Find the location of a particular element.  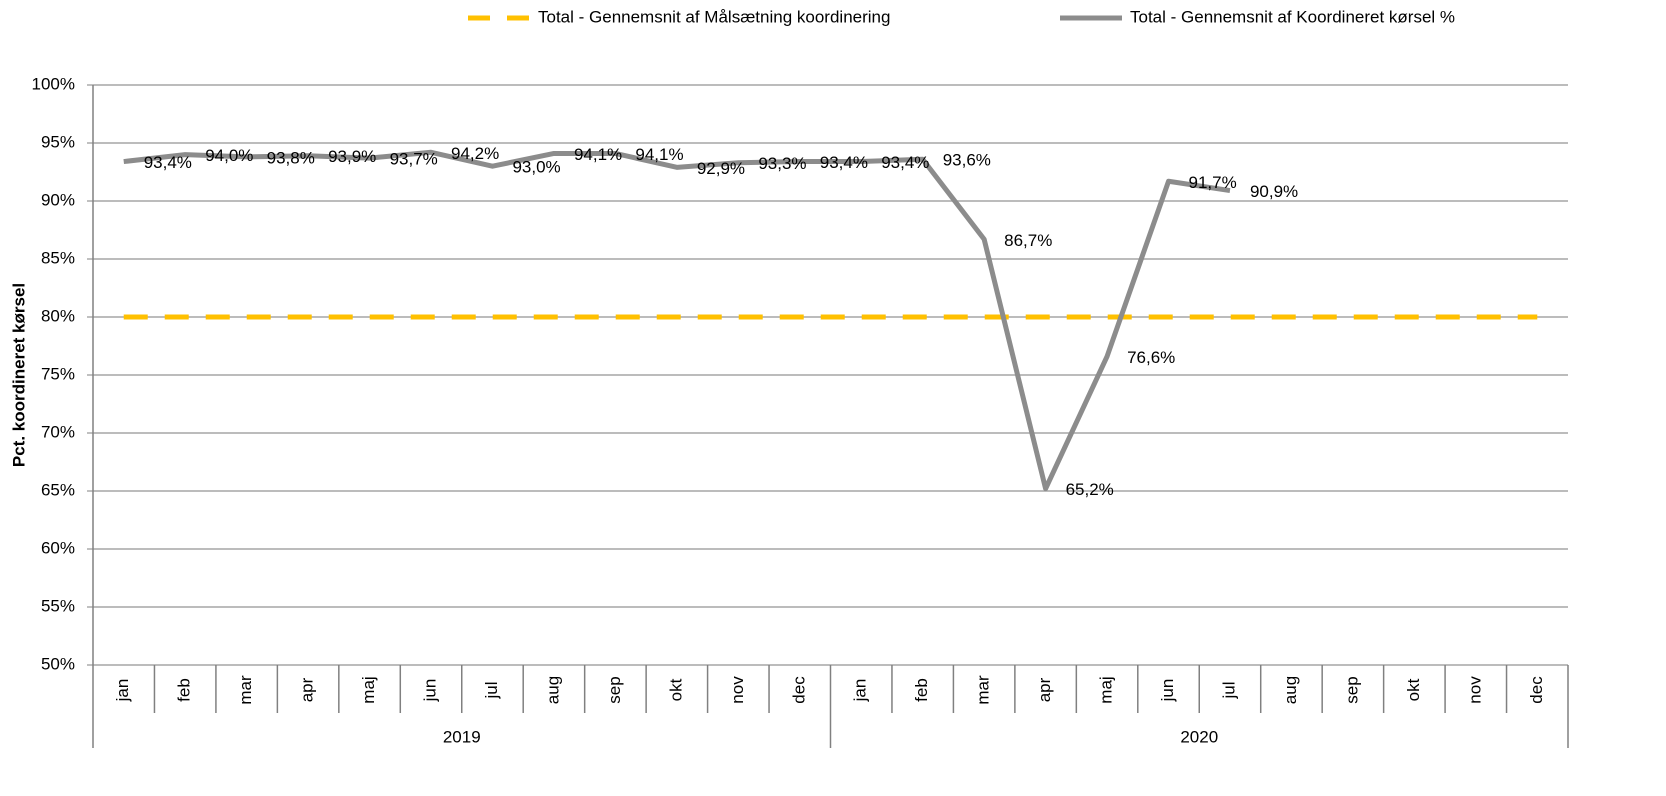

y-tick-label: 60% is located at coordinates (58, 547).